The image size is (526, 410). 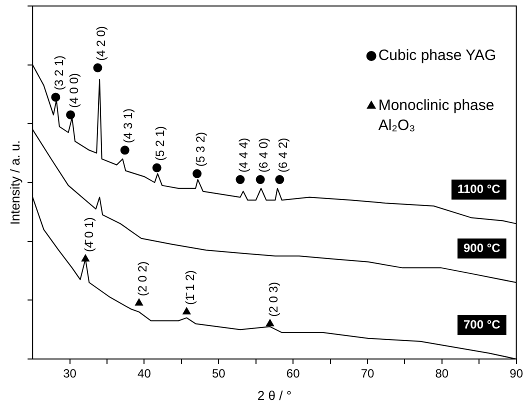 What do you see at coordinates (263, 155) in the screenshot?
I see `annotation: (6 4 0)` at bounding box center [263, 155].